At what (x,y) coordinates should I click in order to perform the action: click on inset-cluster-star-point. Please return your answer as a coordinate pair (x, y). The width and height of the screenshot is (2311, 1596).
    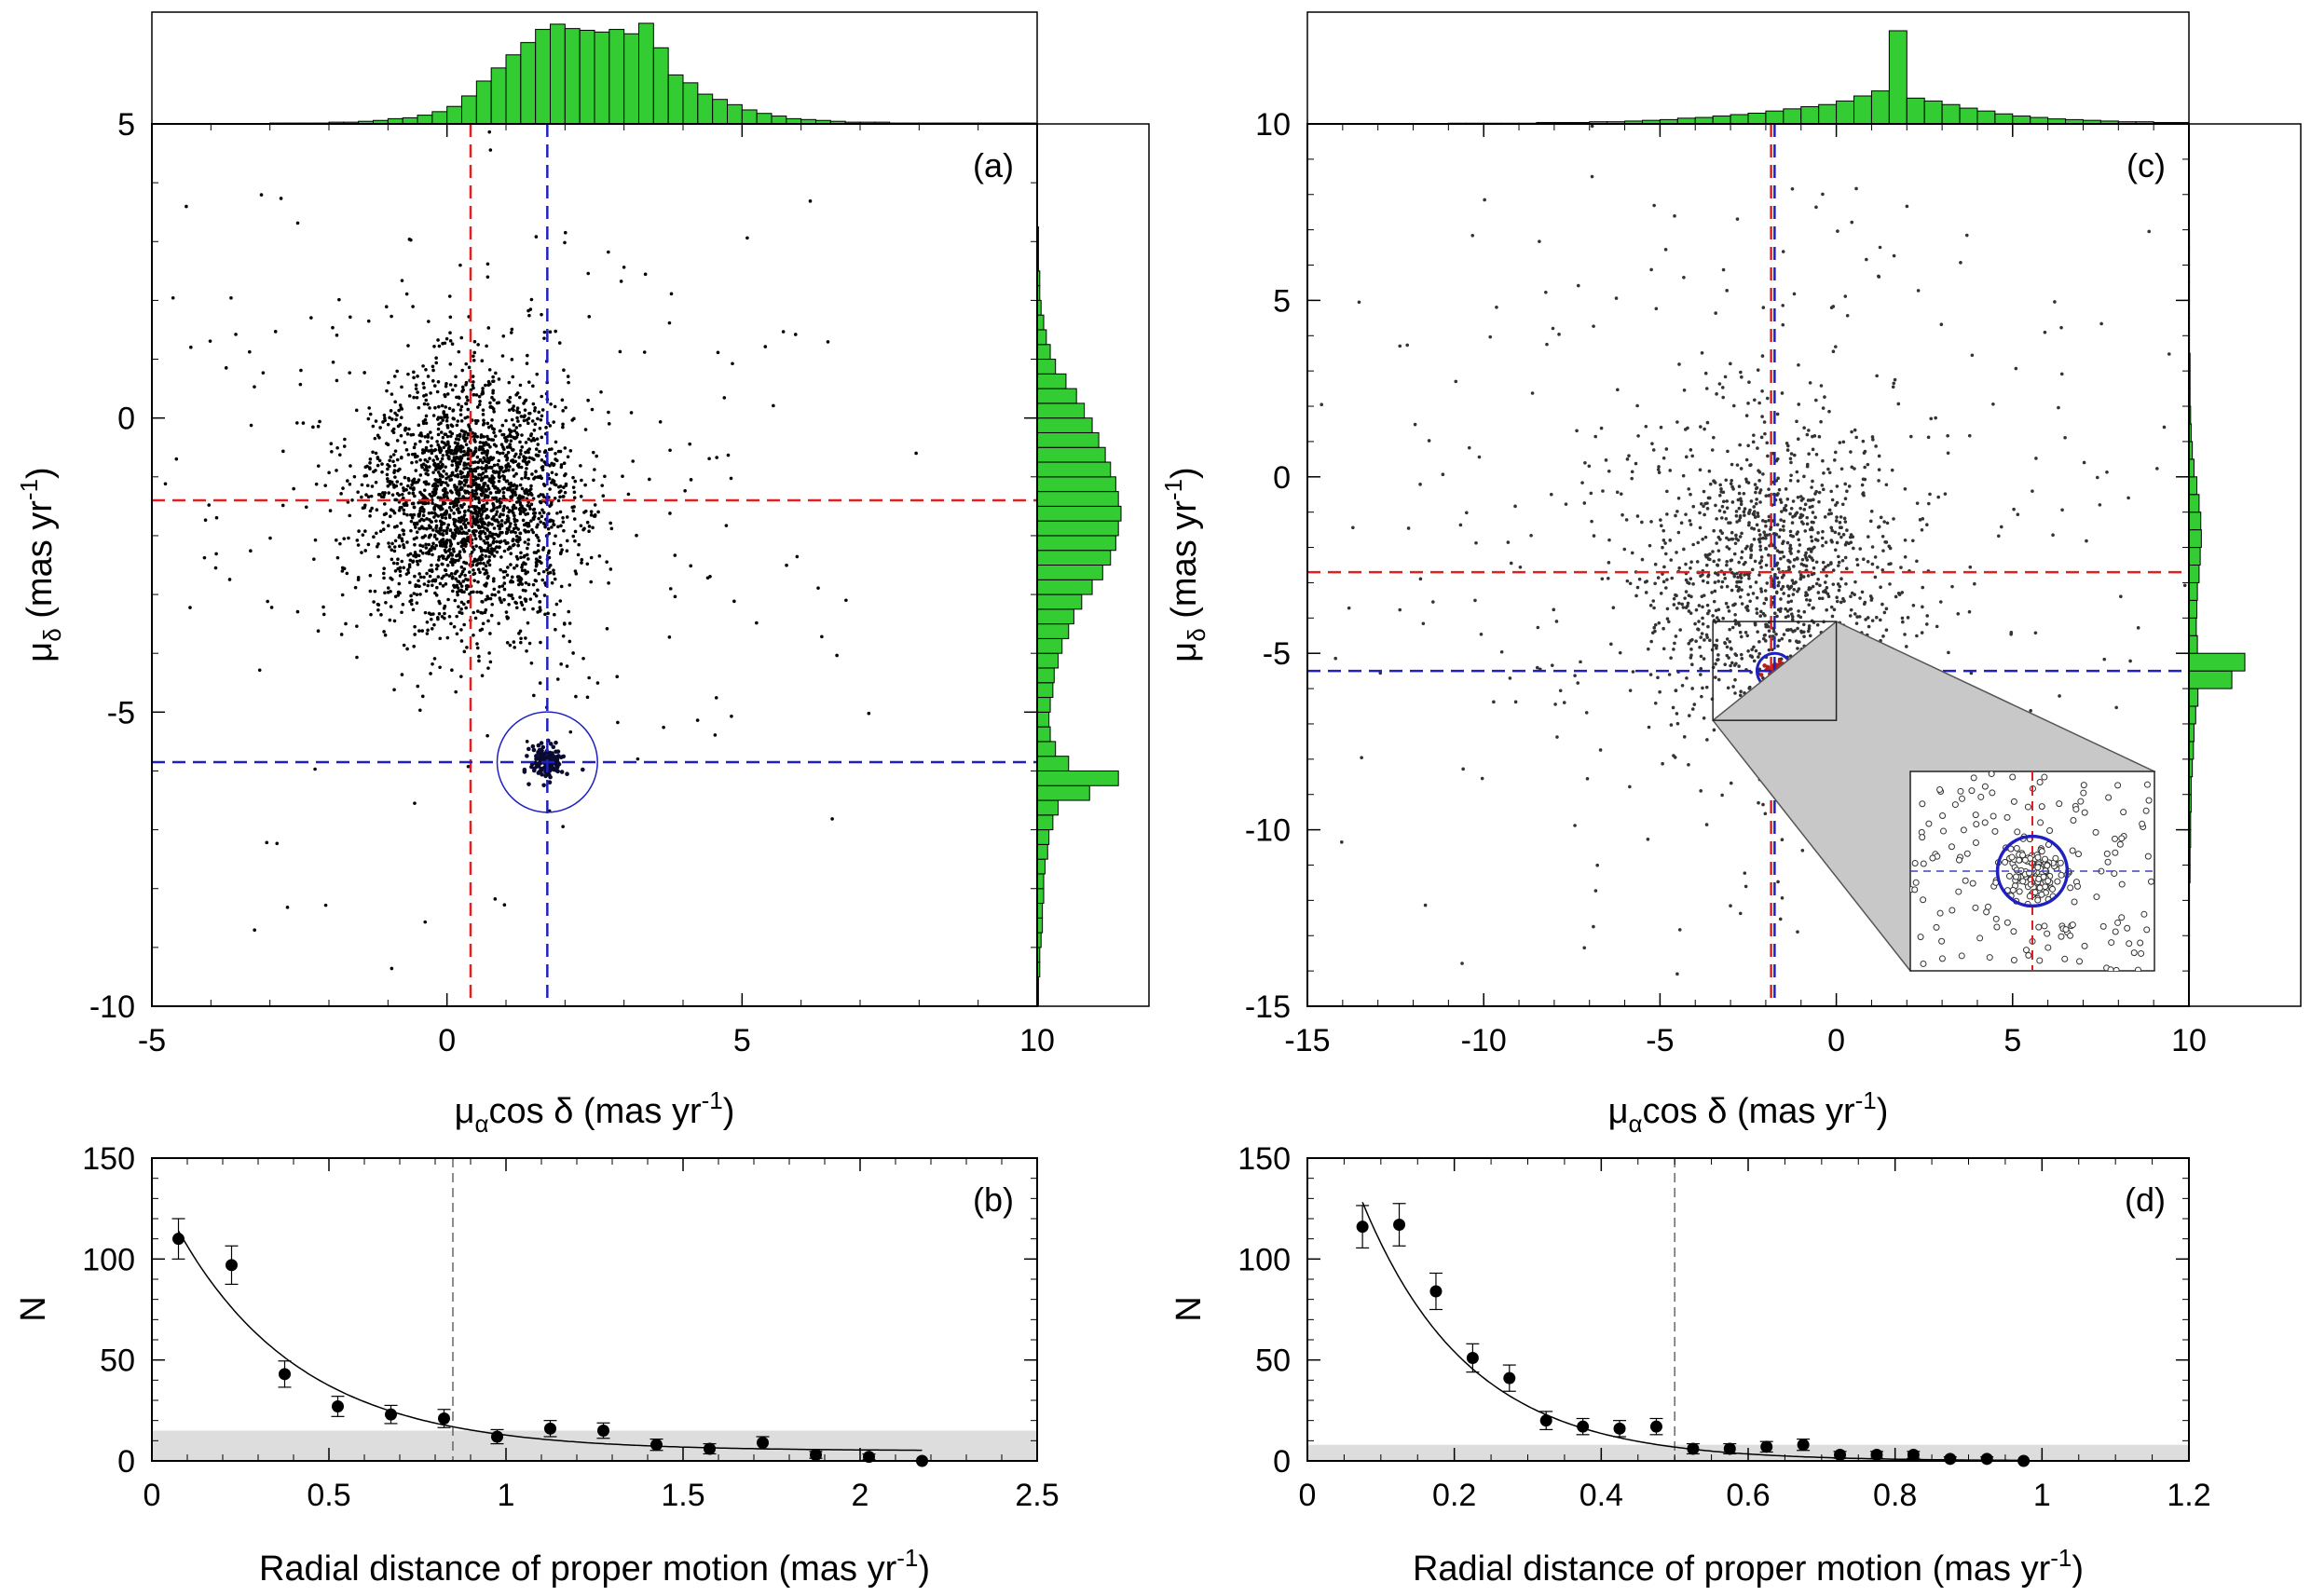
    Looking at the image, I should click on (2013, 889).